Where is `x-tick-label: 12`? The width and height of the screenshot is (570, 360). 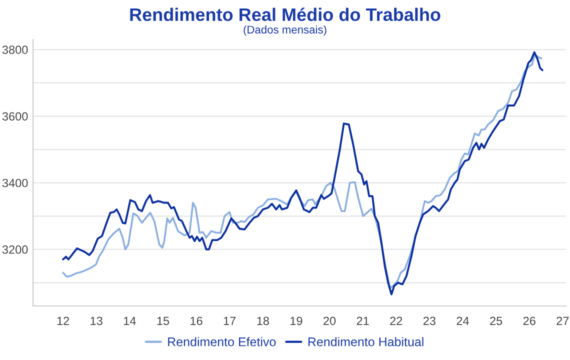 x-tick-label: 12 is located at coordinates (63, 320).